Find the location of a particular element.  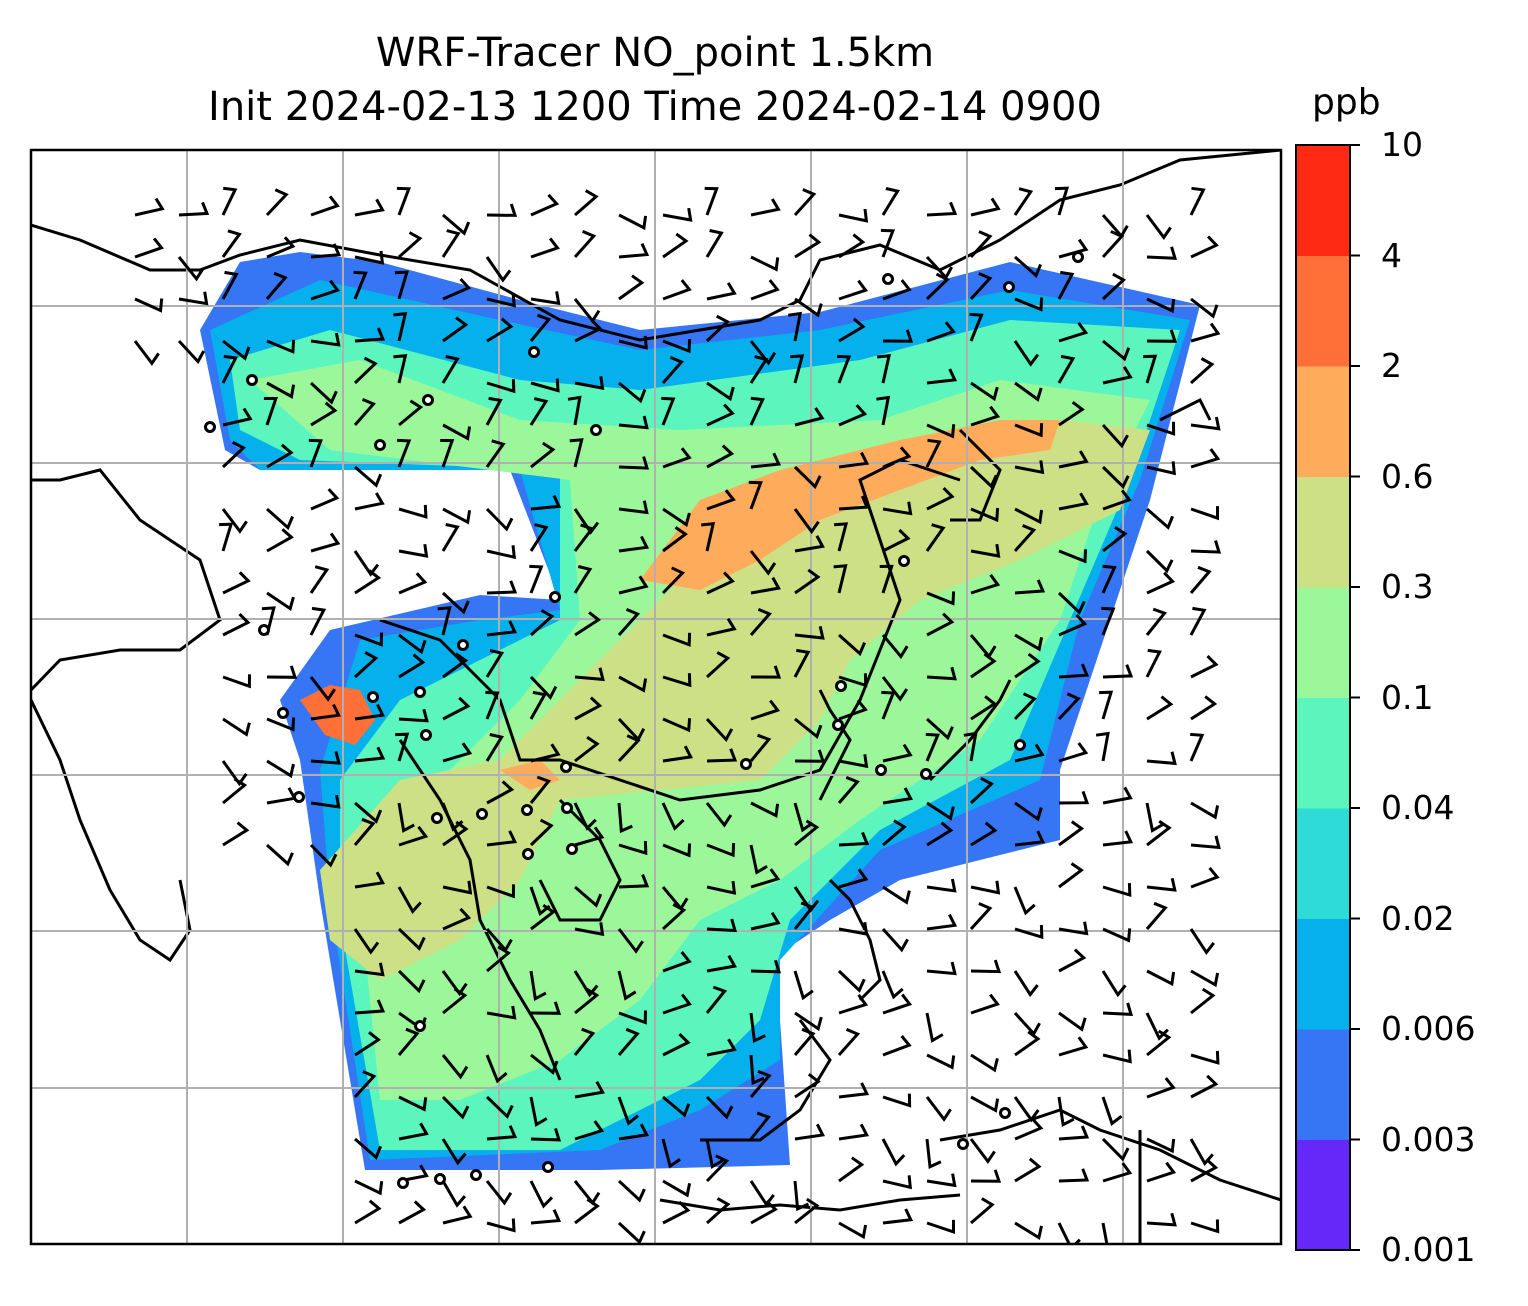

colorbar-segment is located at coordinates (1323, 753).